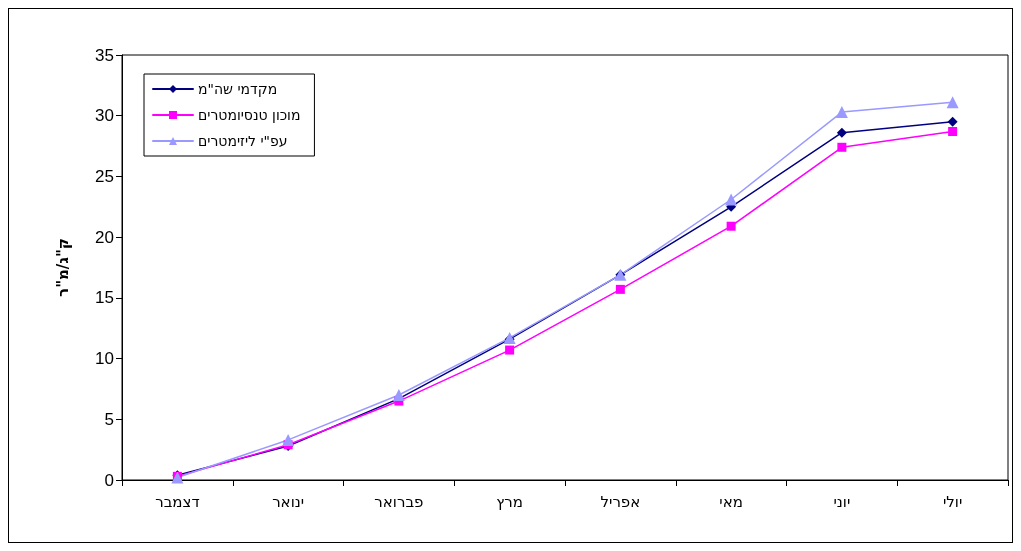 This screenshot has height=551, width=1021. Describe the element at coordinates (177, 501) in the screenshot. I see `x-tick-label: דצמבר` at that location.